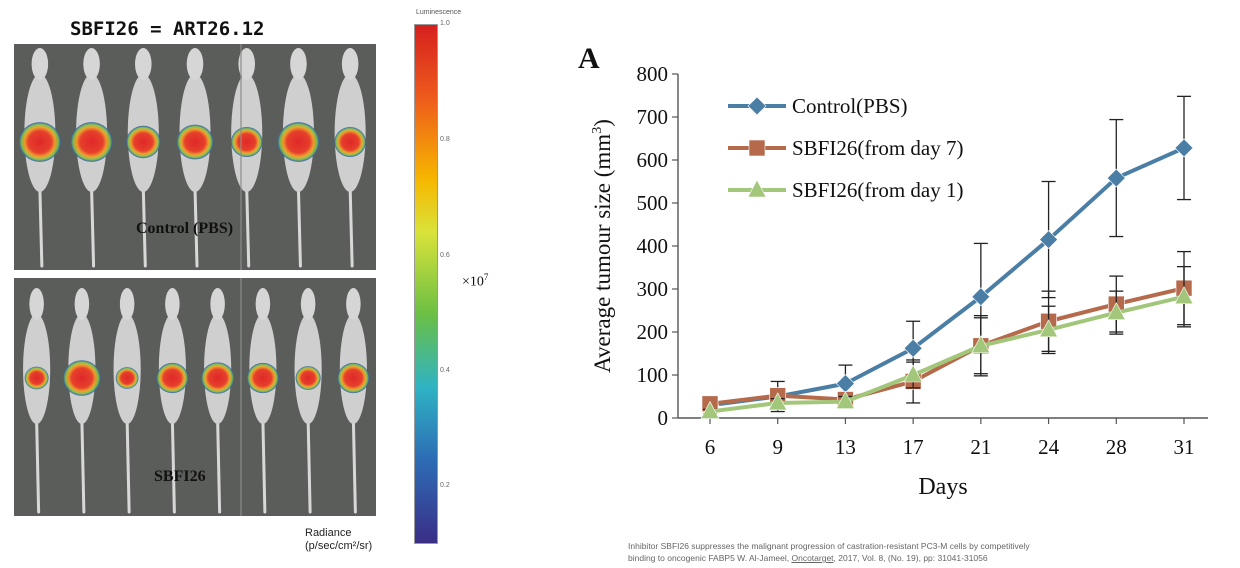 The image size is (1240, 568). Describe the element at coordinates (980, 447) in the screenshot. I see `x-tick-label: 21` at that location.